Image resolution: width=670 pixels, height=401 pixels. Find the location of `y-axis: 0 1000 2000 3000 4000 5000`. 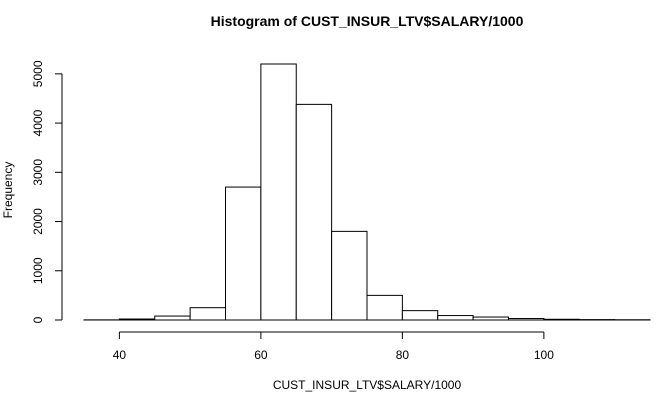

y-axis: 0 1000 2000 3000 4000 5000 is located at coordinates (47, 191).